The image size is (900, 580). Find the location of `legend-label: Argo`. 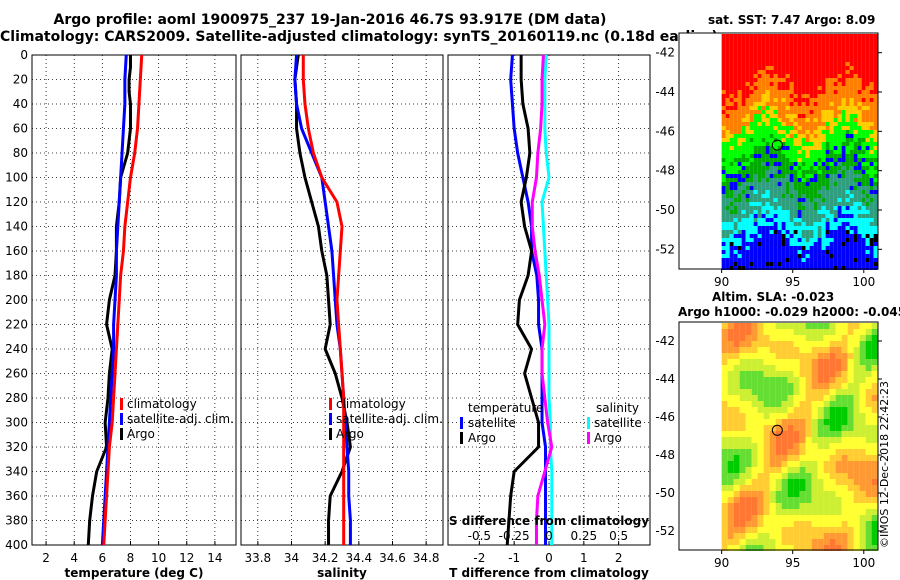

legend-label: Argo is located at coordinates (141, 434).